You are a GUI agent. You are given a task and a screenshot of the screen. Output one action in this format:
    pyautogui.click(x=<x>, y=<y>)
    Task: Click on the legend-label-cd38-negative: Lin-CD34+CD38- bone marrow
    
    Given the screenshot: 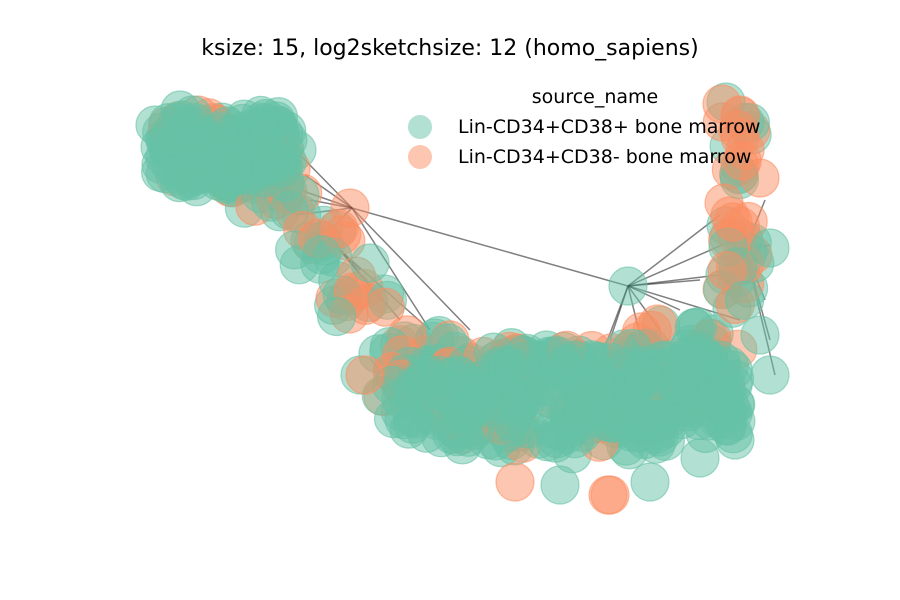 What is the action you would take?
    pyautogui.click(x=605, y=157)
    